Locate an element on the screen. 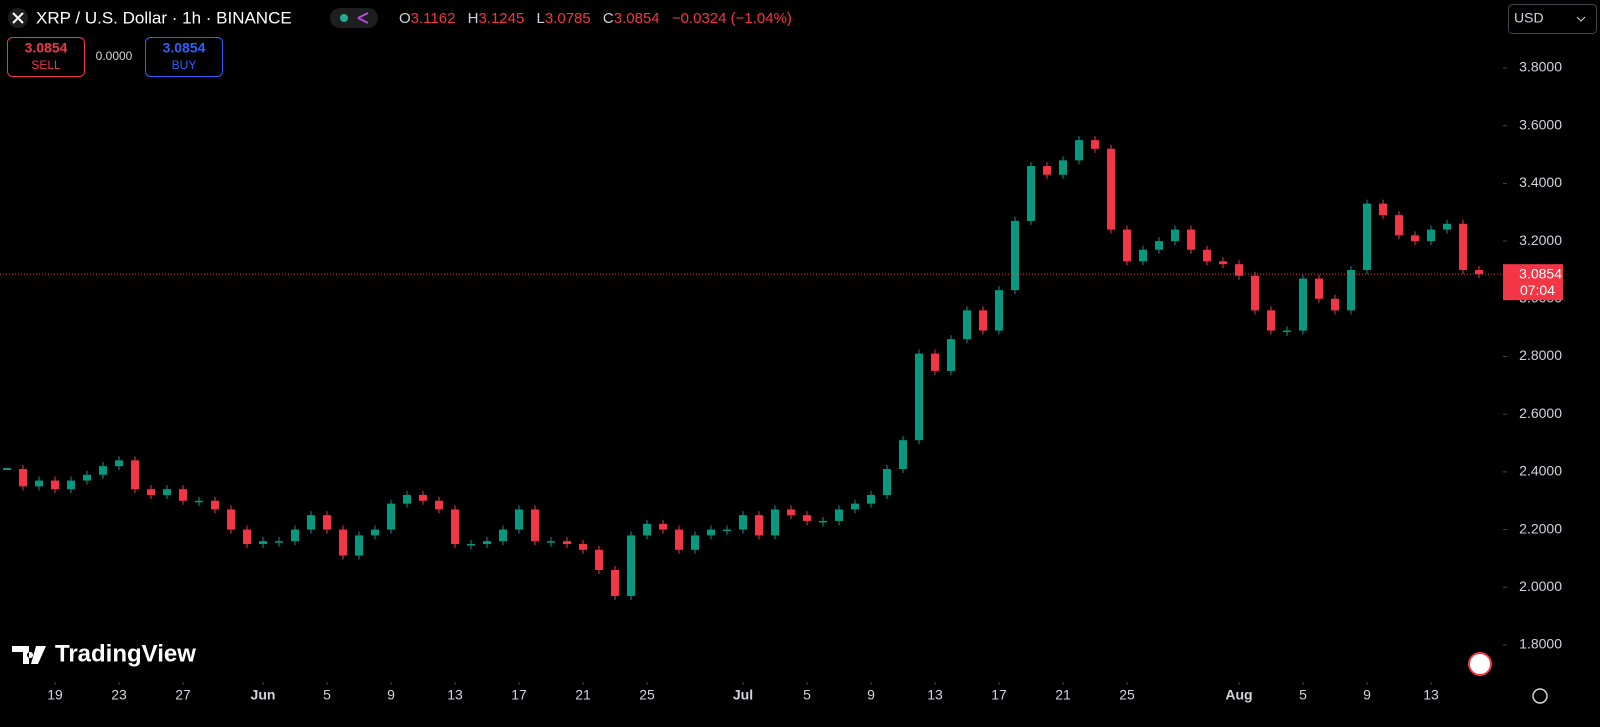  x-tick-label: Jul is located at coordinates (743, 695).